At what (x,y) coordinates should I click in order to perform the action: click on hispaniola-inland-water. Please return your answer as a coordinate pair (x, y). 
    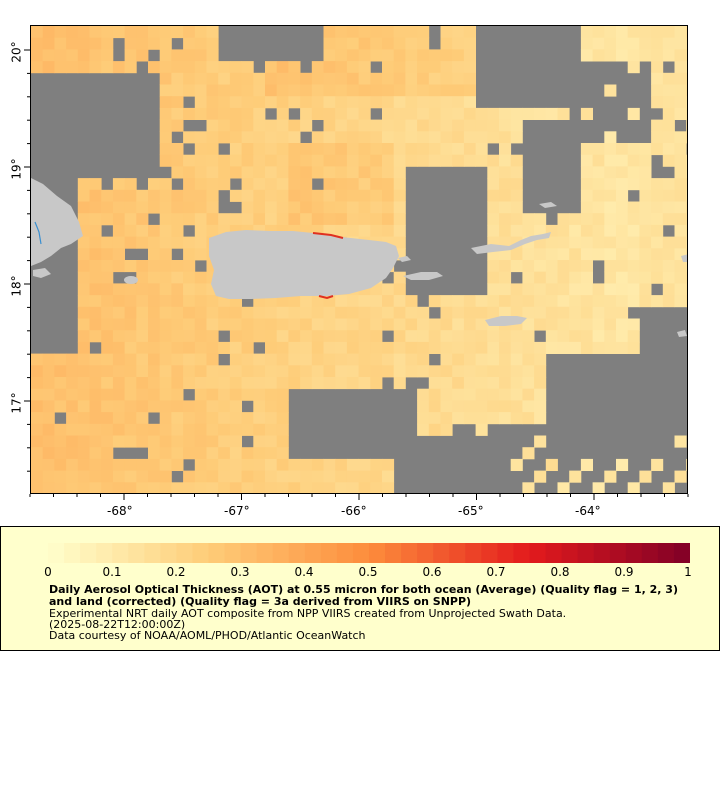
    Looking at the image, I should click on (38, 233).